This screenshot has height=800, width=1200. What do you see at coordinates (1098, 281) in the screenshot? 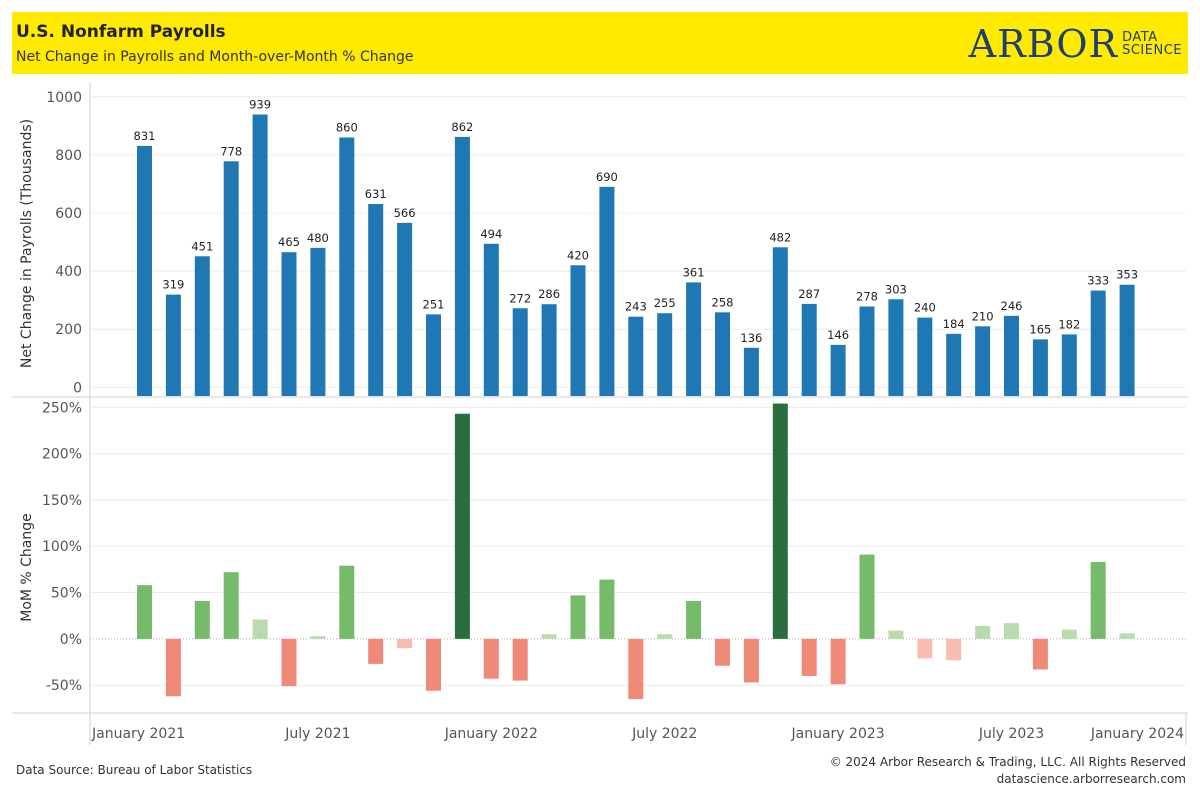
I see `payroll-data-label: 333` at bounding box center [1098, 281].